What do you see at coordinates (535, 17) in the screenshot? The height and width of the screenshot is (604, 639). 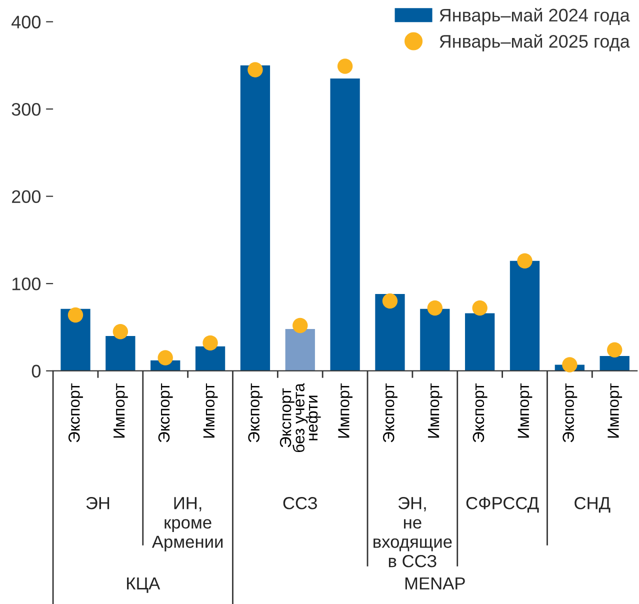 I see `legend-label: Январь–май 2024 года` at bounding box center [535, 17].